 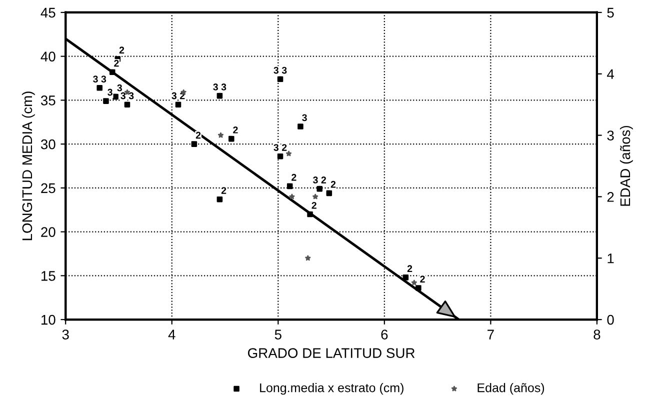 What do you see at coordinates (48, 232) in the screenshot?
I see `y-tick-label: 20` at bounding box center [48, 232].